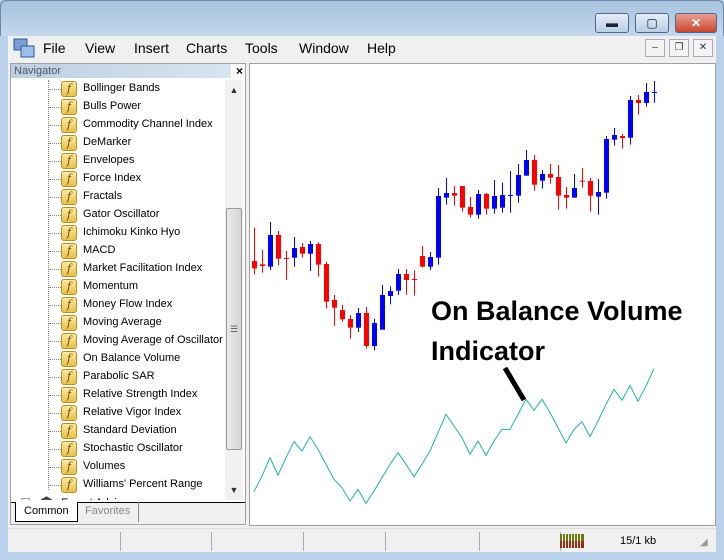 This screenshot has width=724, height=560. Describe the element at coordinates (118, 497) in the screenshot. I see `navigator-folder-expert-advisors: + 🎓 Expert Advisors` at that location.